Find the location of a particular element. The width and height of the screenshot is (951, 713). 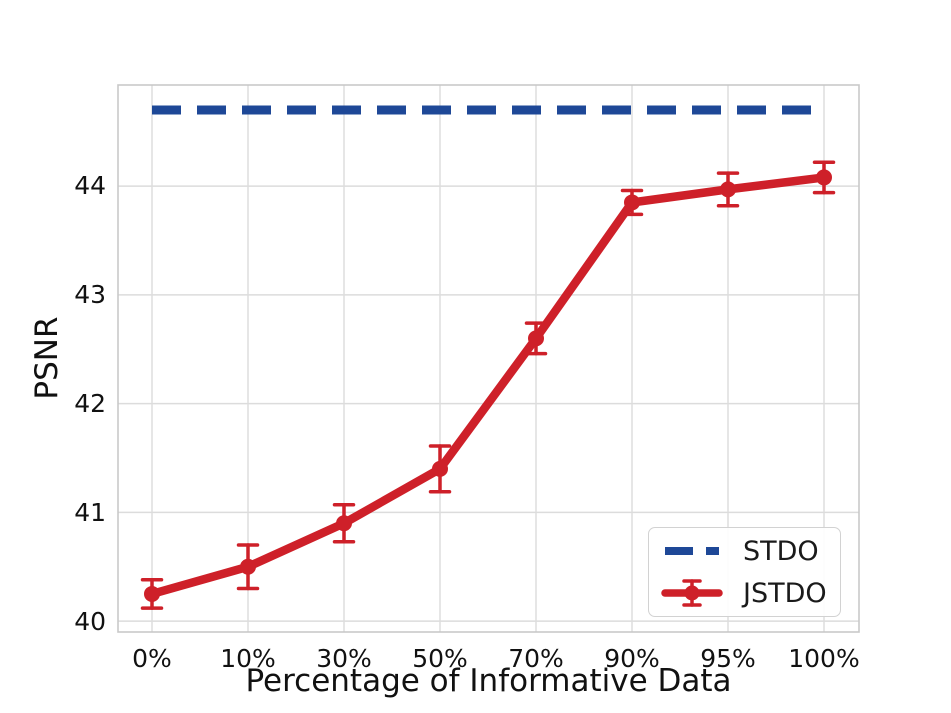

x-tick-label: 90% is located at coordinates (632, 658).